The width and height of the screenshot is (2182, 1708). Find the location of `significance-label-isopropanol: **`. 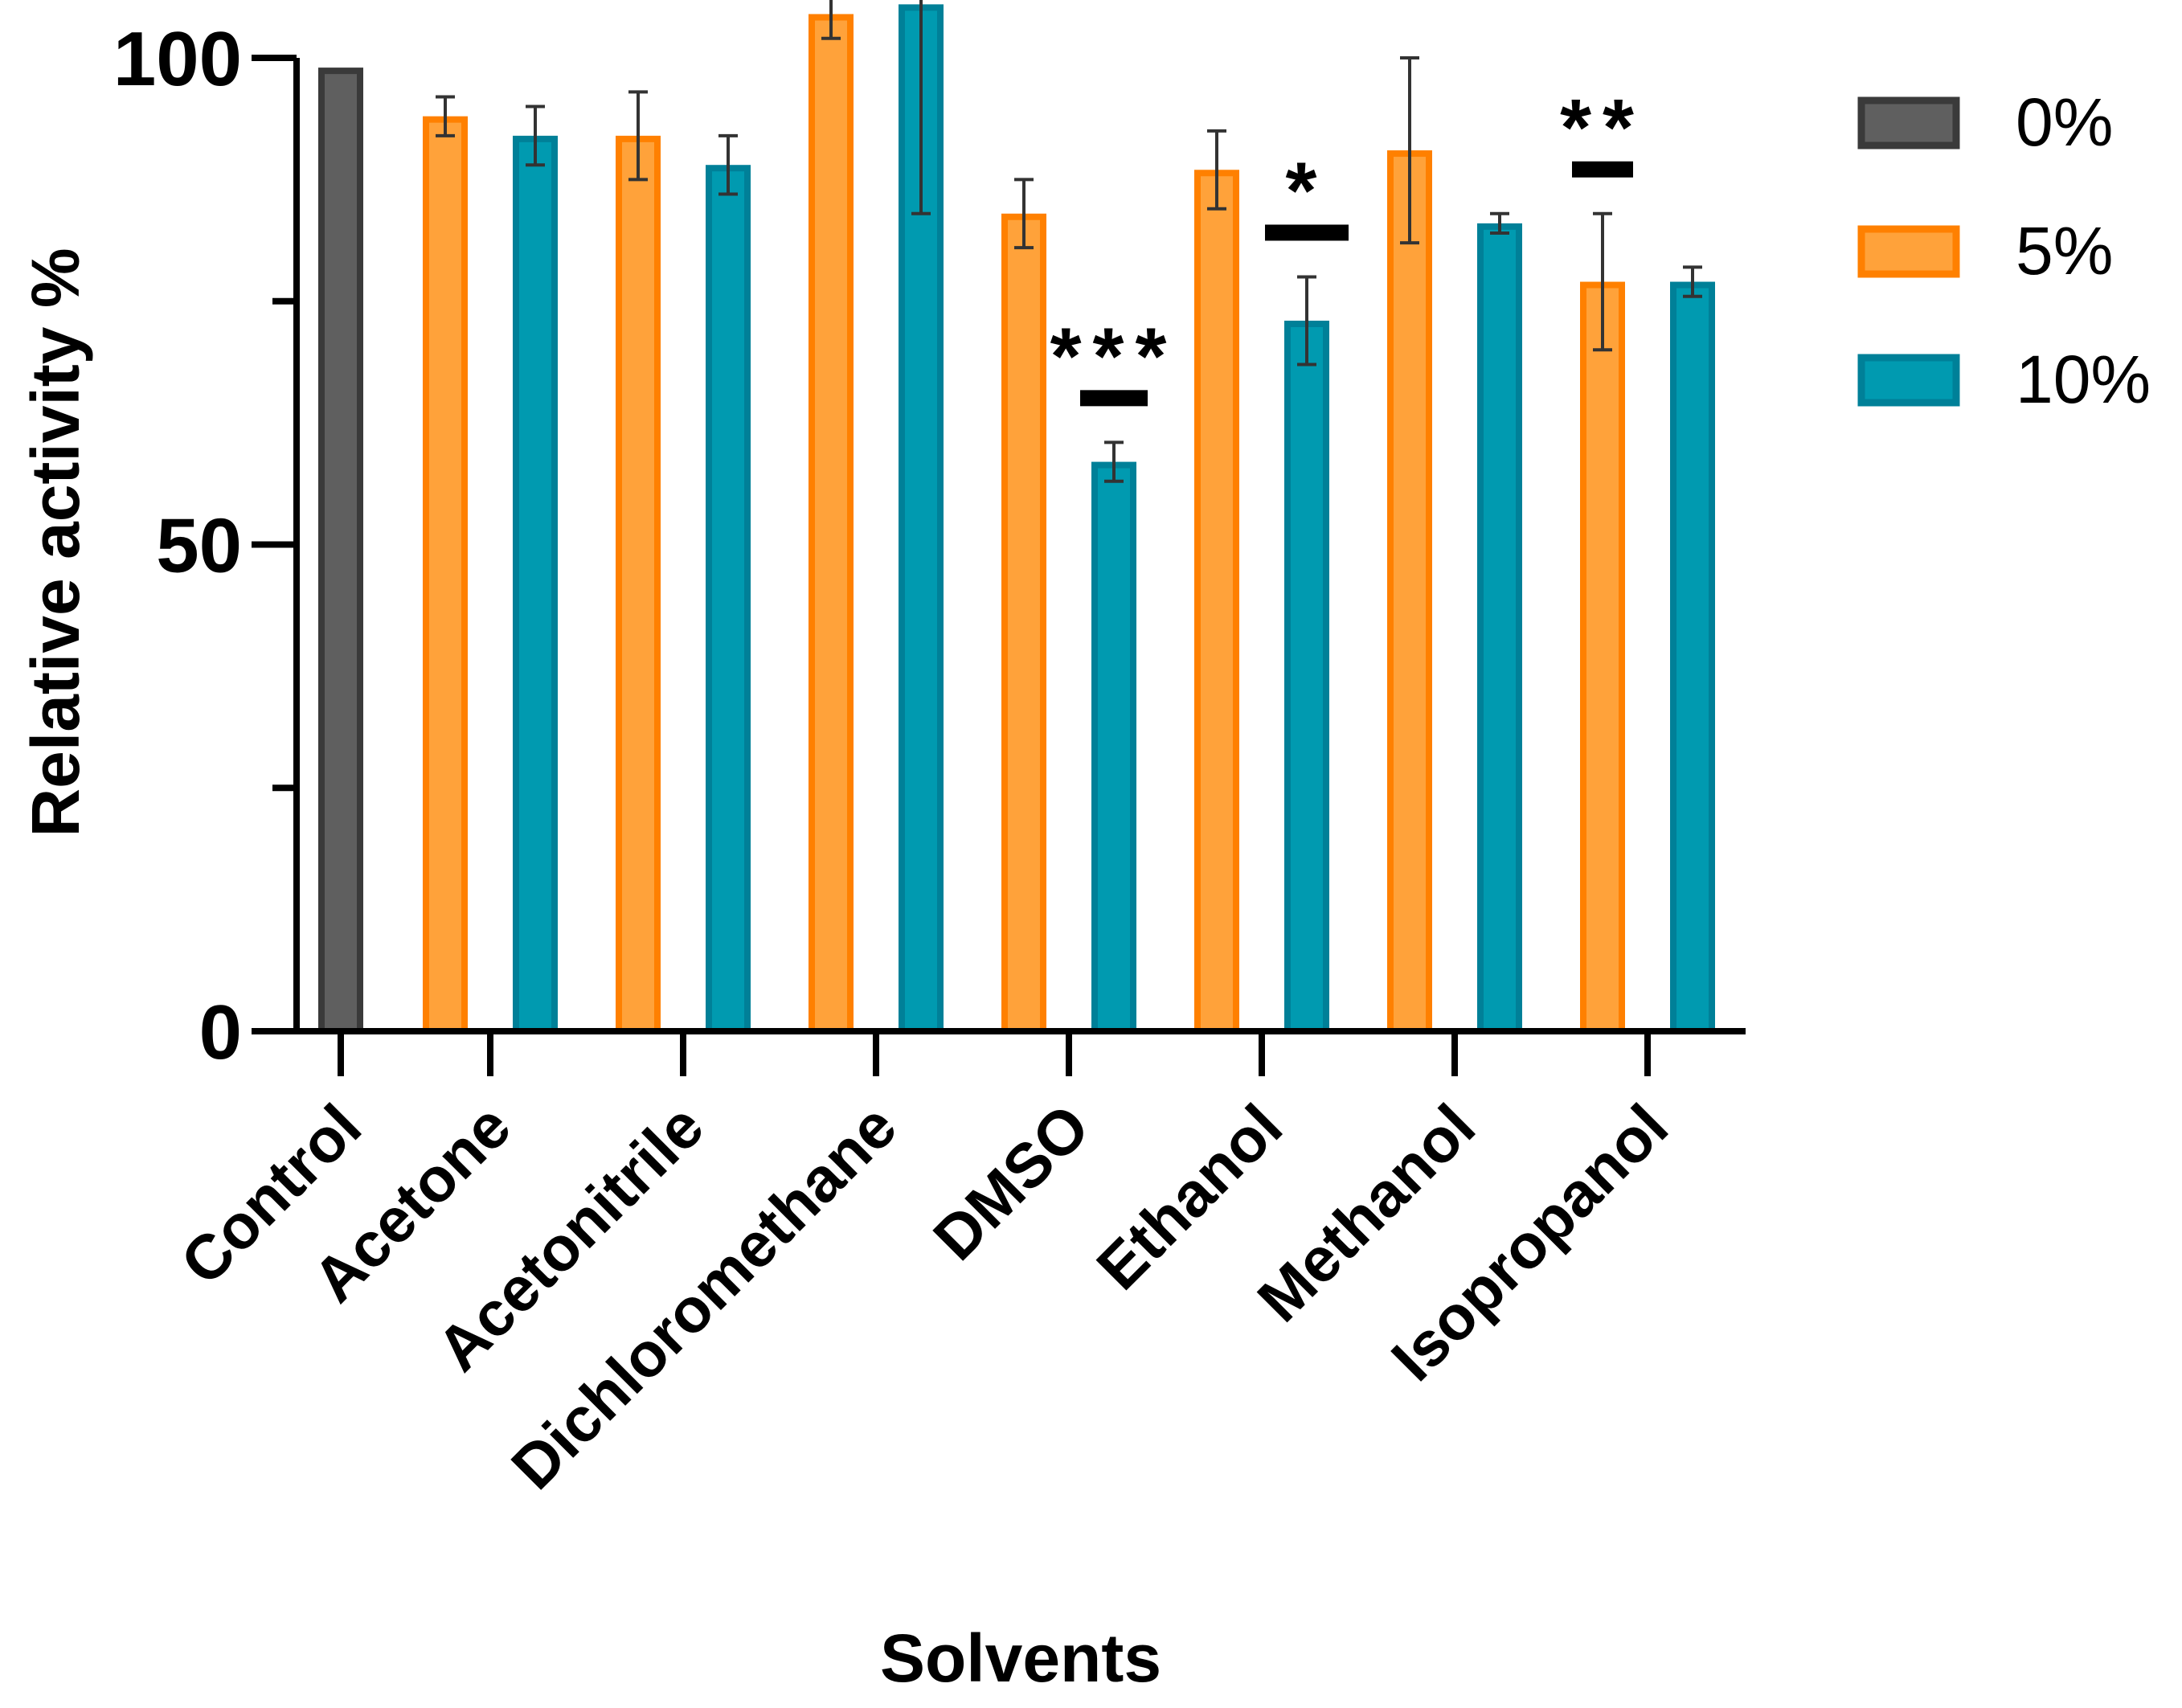

significance-label-isopropanol: ** is located at coordinates (1603, 128).